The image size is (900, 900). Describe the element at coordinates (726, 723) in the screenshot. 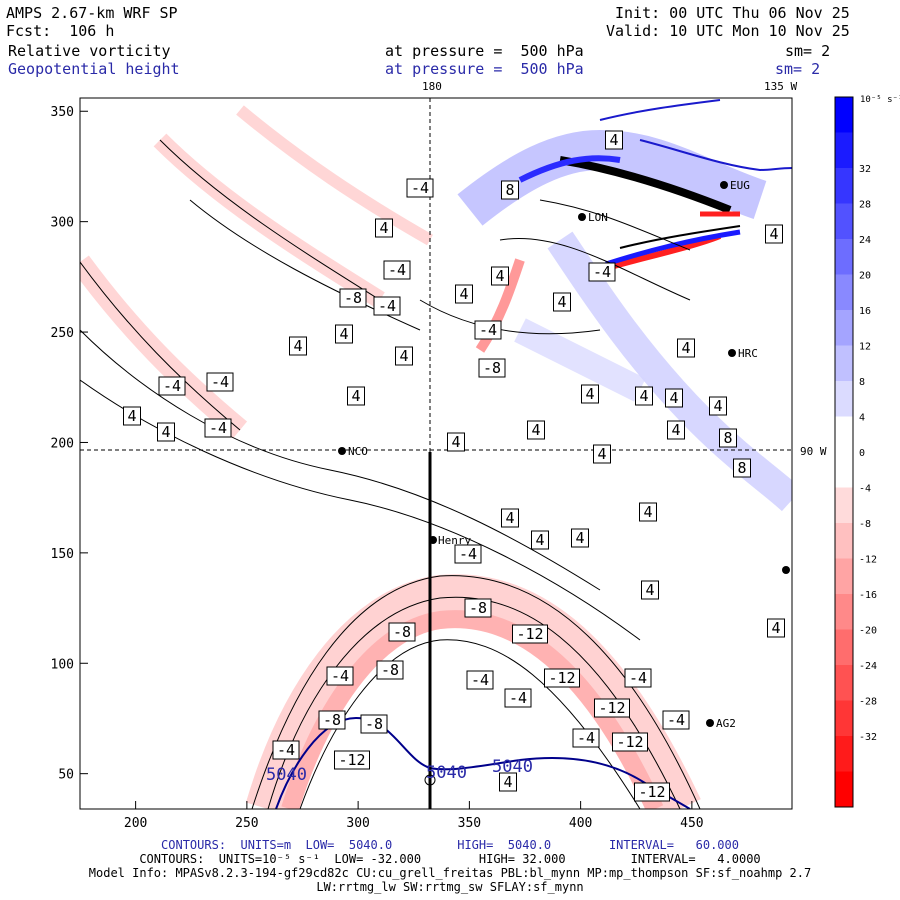

I see `station-label: AG2` at that location.